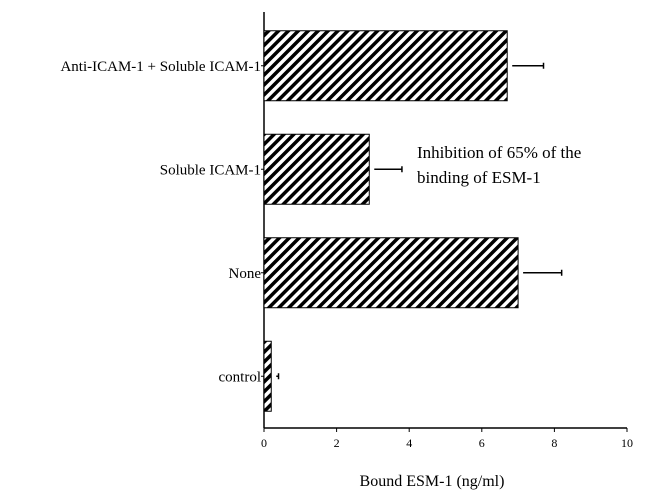 The height and width of the screenshot is (494, 648). What do you see at coordinates (499, 152) in the screenshot?
I see `annotation-line-1: Inhibition of 65% of the` at bounding box center [499, 152].